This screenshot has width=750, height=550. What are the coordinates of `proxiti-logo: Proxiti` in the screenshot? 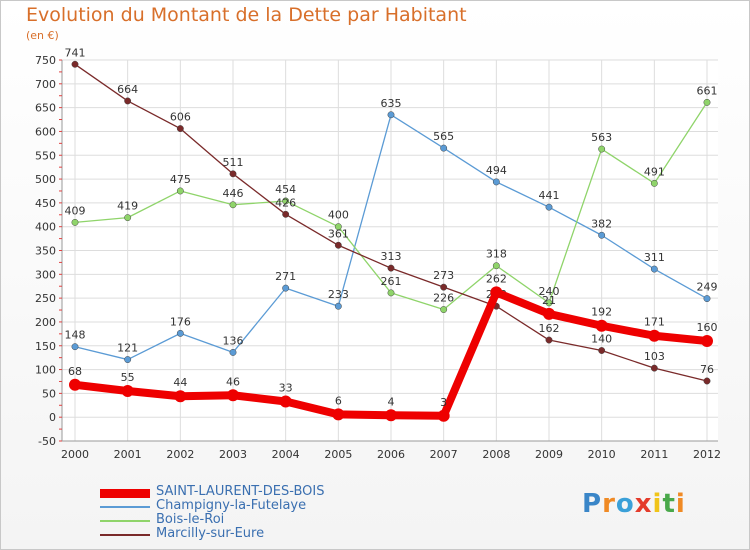 It's located at (634, 504).